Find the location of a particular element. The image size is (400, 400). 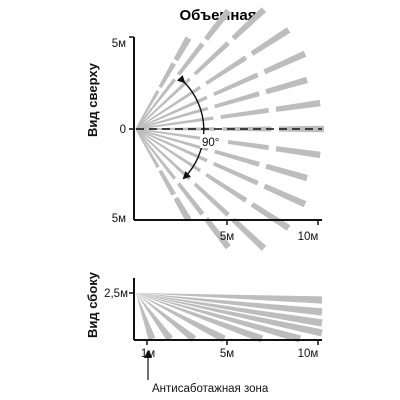

top-view-y-label-bottom: 5м is located at coordinates (119, 219).